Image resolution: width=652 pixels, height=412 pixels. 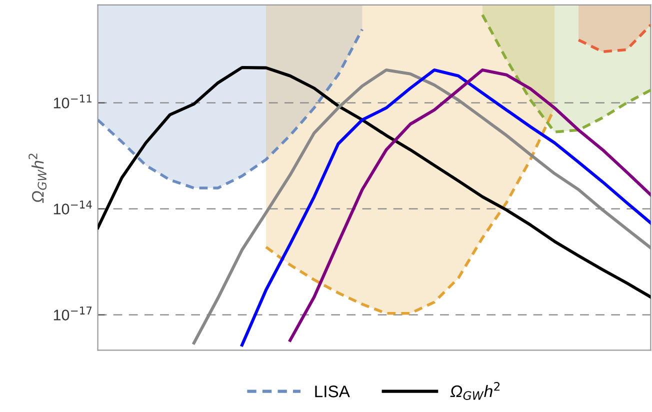 What do you see at coordinates (37, 178) in the screenshot?
I see `y-axis-title: Ω$_{GW}$h$^{2}$` at bounding box center [37, 178].